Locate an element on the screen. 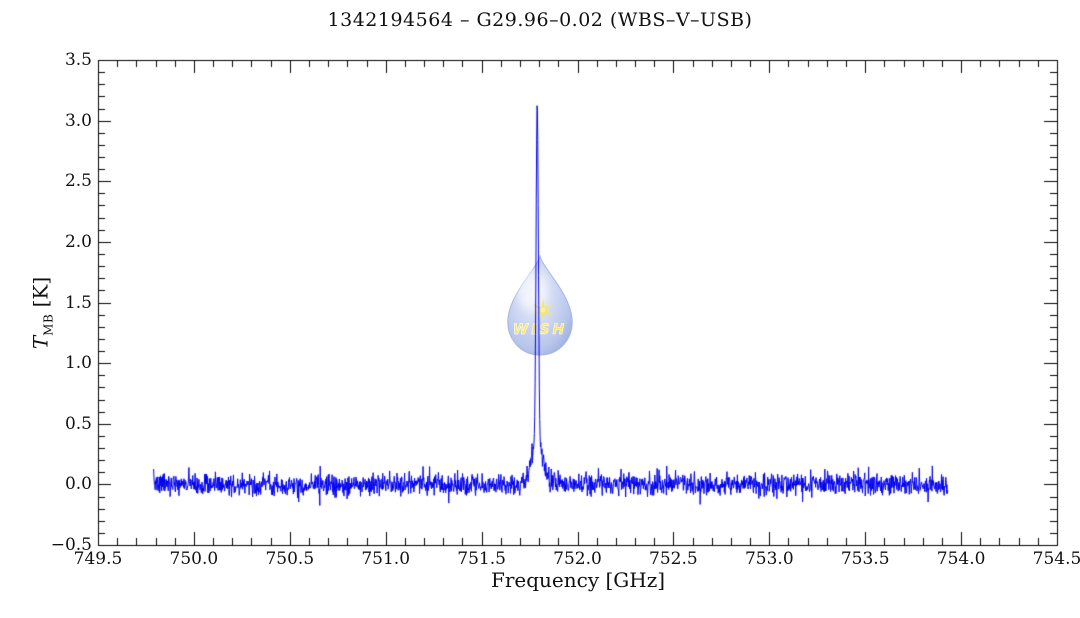 The width and height of the screenshot is (1080, 618). y-tick-label: 3.0 is located at coordinates (78, 120).